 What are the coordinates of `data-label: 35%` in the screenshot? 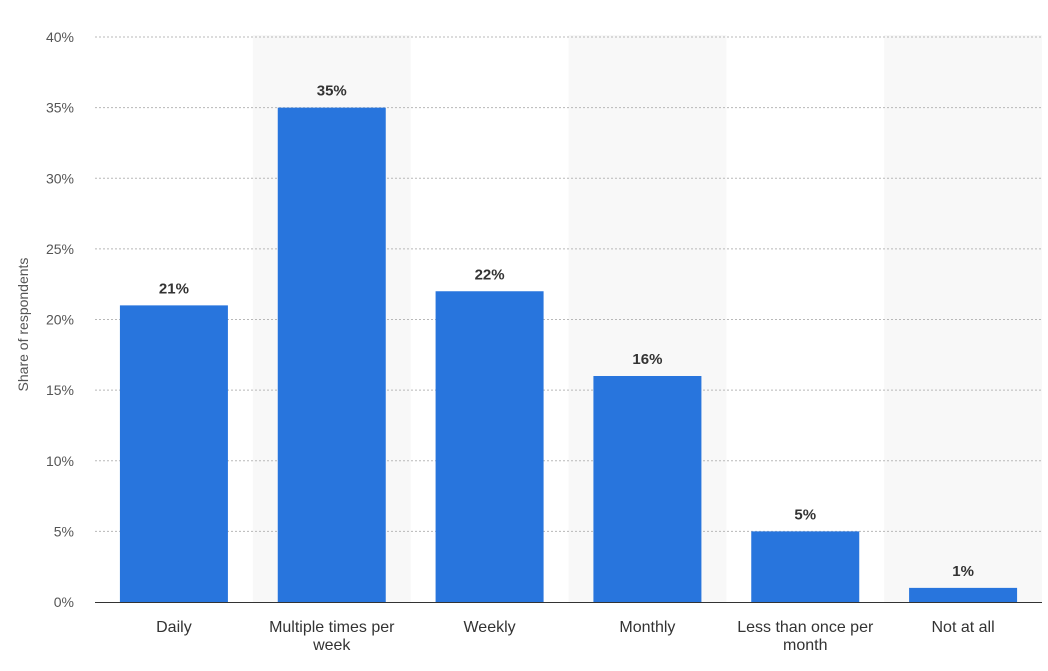 It's located at (332, 91).